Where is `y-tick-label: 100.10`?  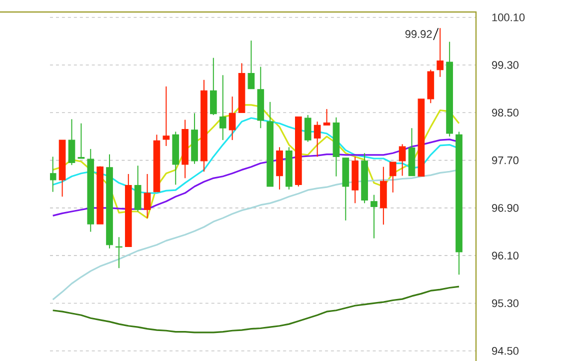
y-tick-label: 100.10 is located at coordinates (508, 17).